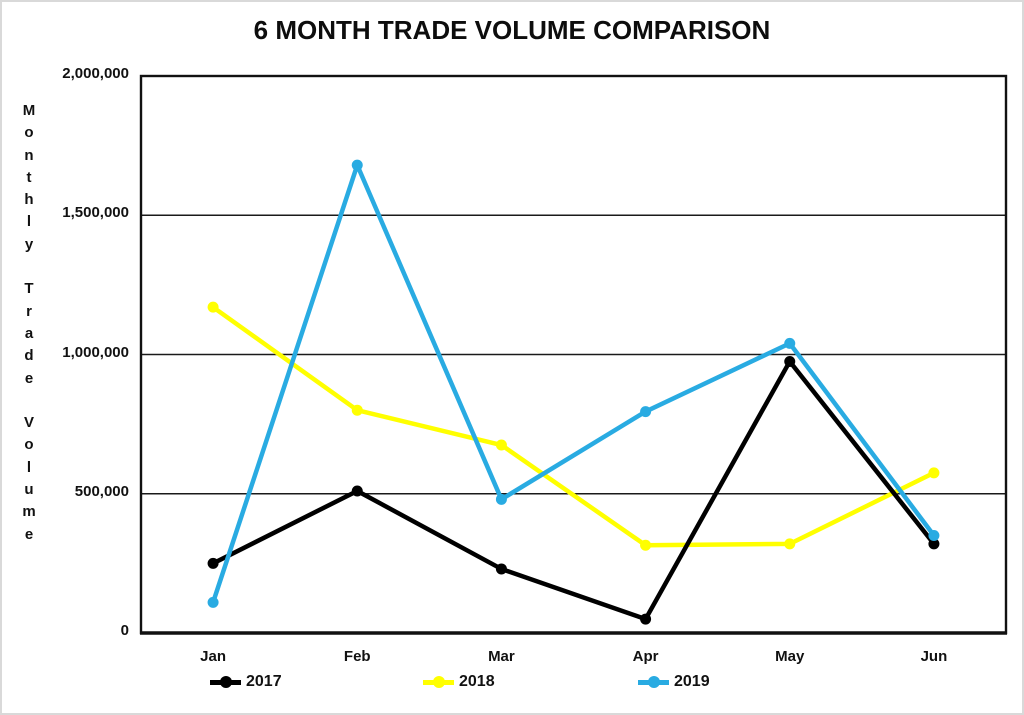 This screenshot has height=715, width=1024. What do you see at coordinates (95, 352) in the screenshot?
I see `y-tick-label: 1,000,000` at bounding box center [95, 352].